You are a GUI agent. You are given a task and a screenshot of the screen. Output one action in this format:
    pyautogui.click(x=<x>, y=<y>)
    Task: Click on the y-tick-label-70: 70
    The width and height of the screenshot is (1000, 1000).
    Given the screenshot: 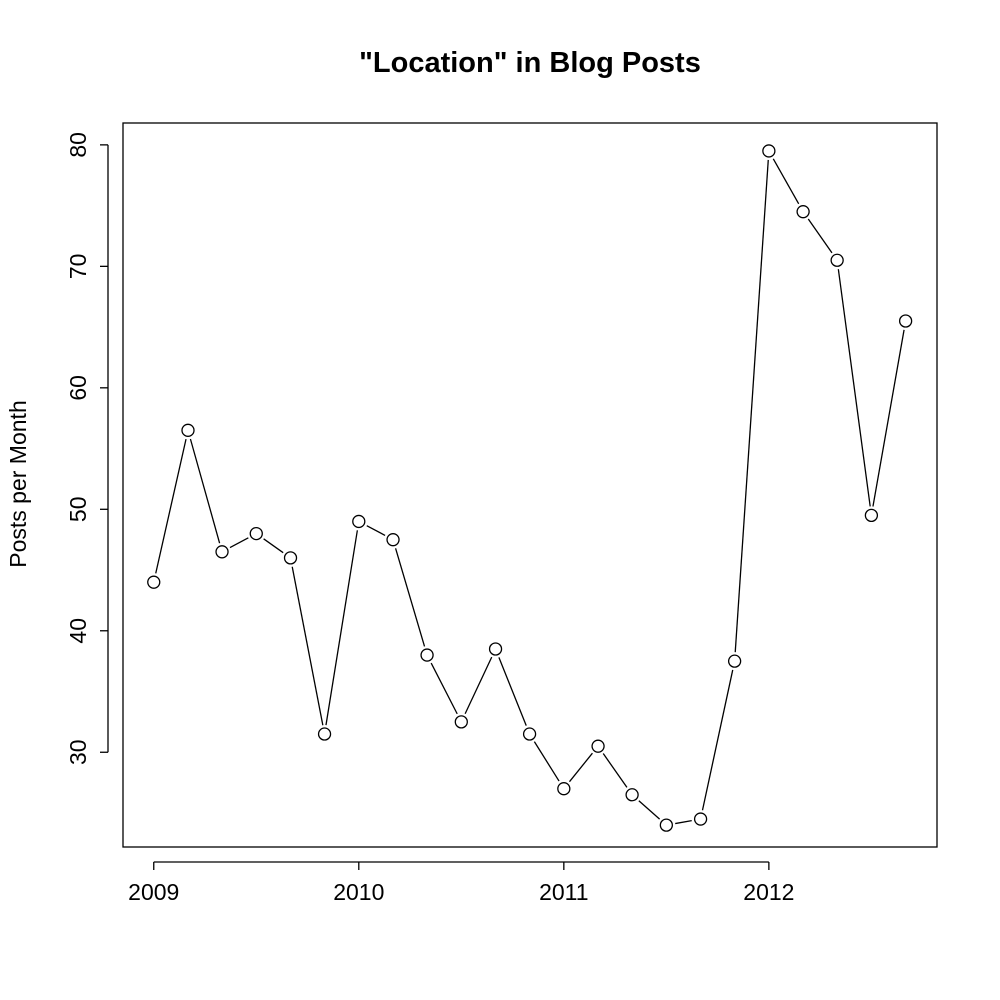 What is the action you would take?
    pyautogui.click(x=78, y=267)
    